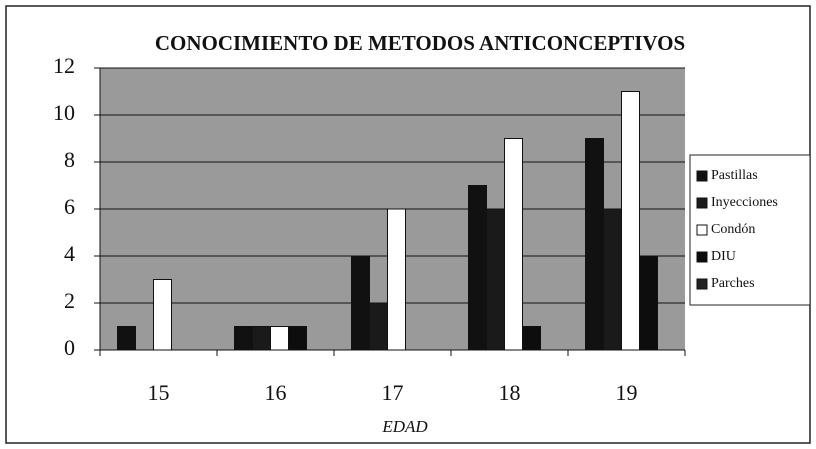 This screenshot has width=816, height=449. Describe the element at coordinates (393, 392) in the screenshot. I see `x-tick-label: 17` at that location.